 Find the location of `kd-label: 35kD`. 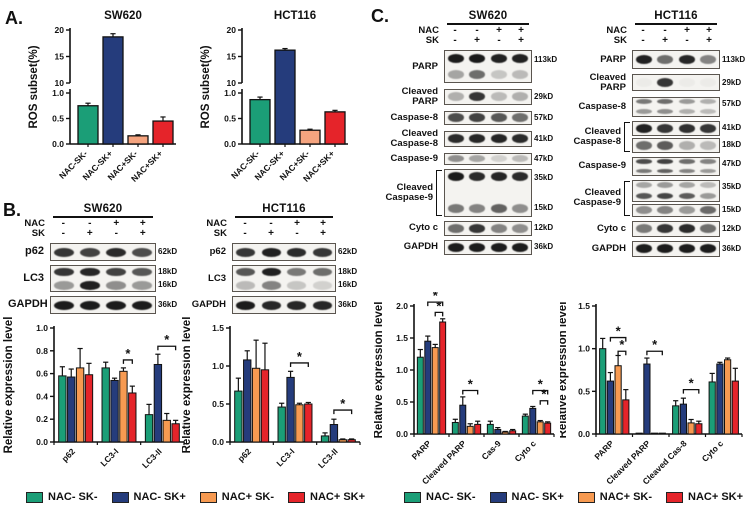

kd-label: 35kD is located at coordinates (544, 178).